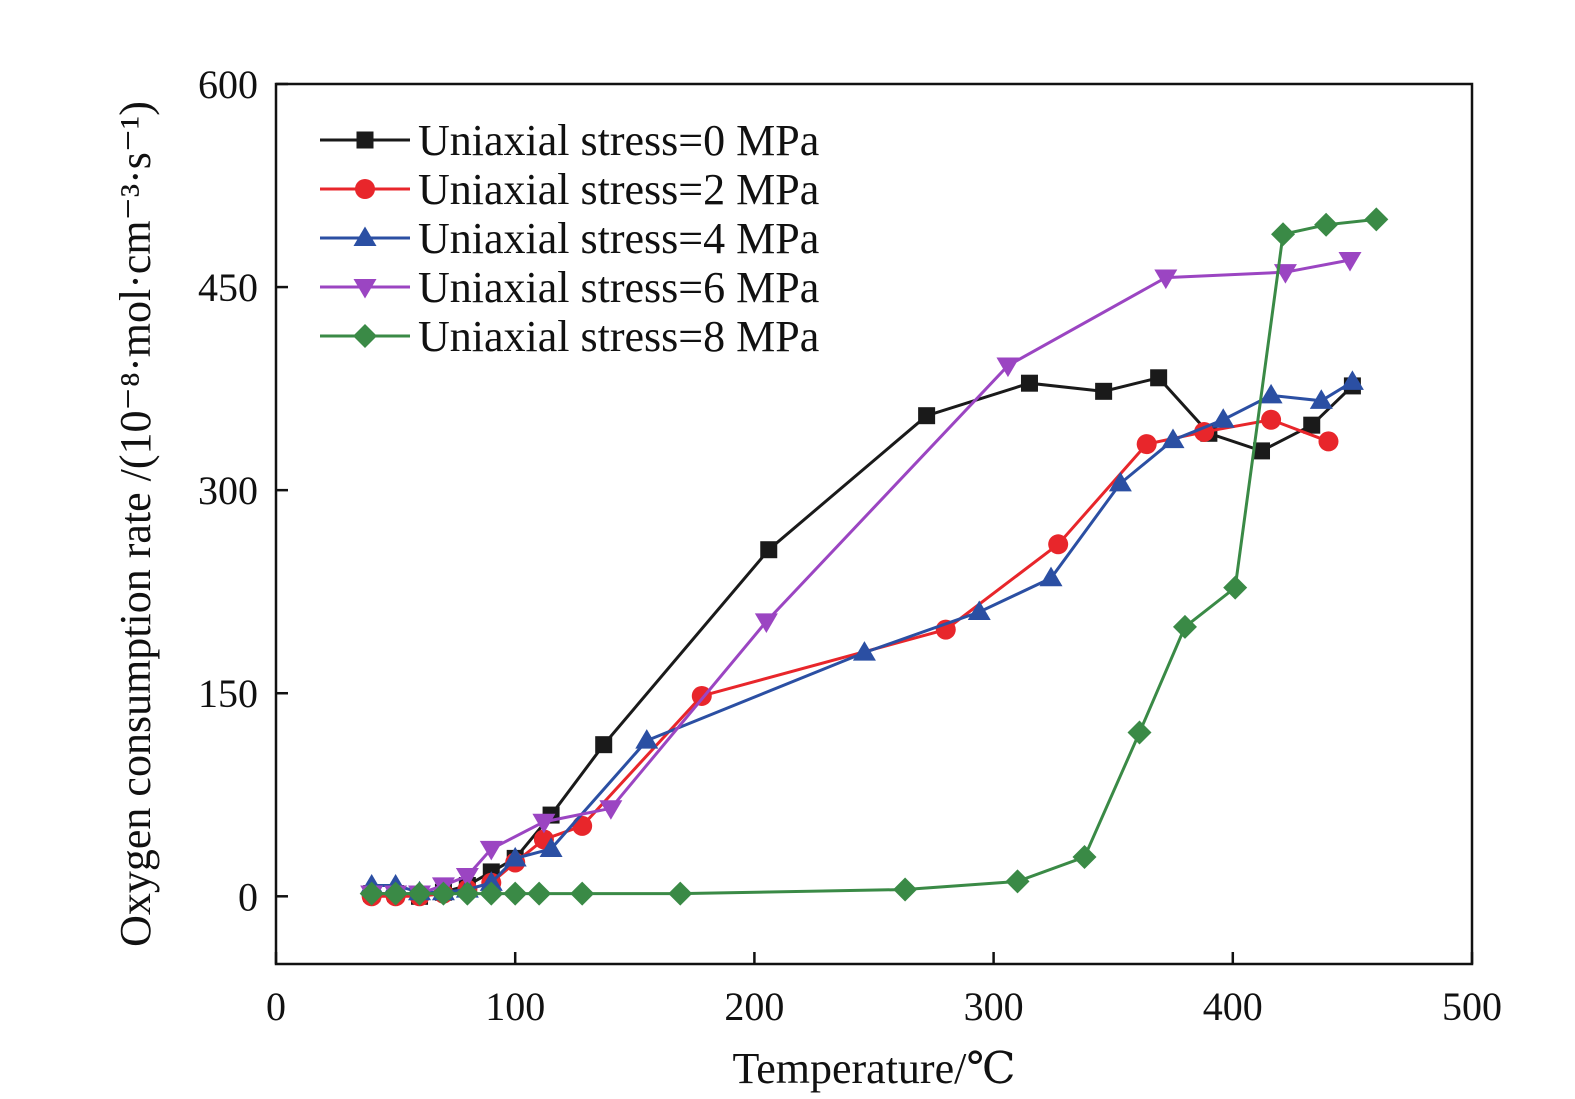 The image size is (1575, 1099). What do you see at coordinates (228, 490) in the screenshot?
I see `y-tick-label: 300` at bounding box center [228, 490].